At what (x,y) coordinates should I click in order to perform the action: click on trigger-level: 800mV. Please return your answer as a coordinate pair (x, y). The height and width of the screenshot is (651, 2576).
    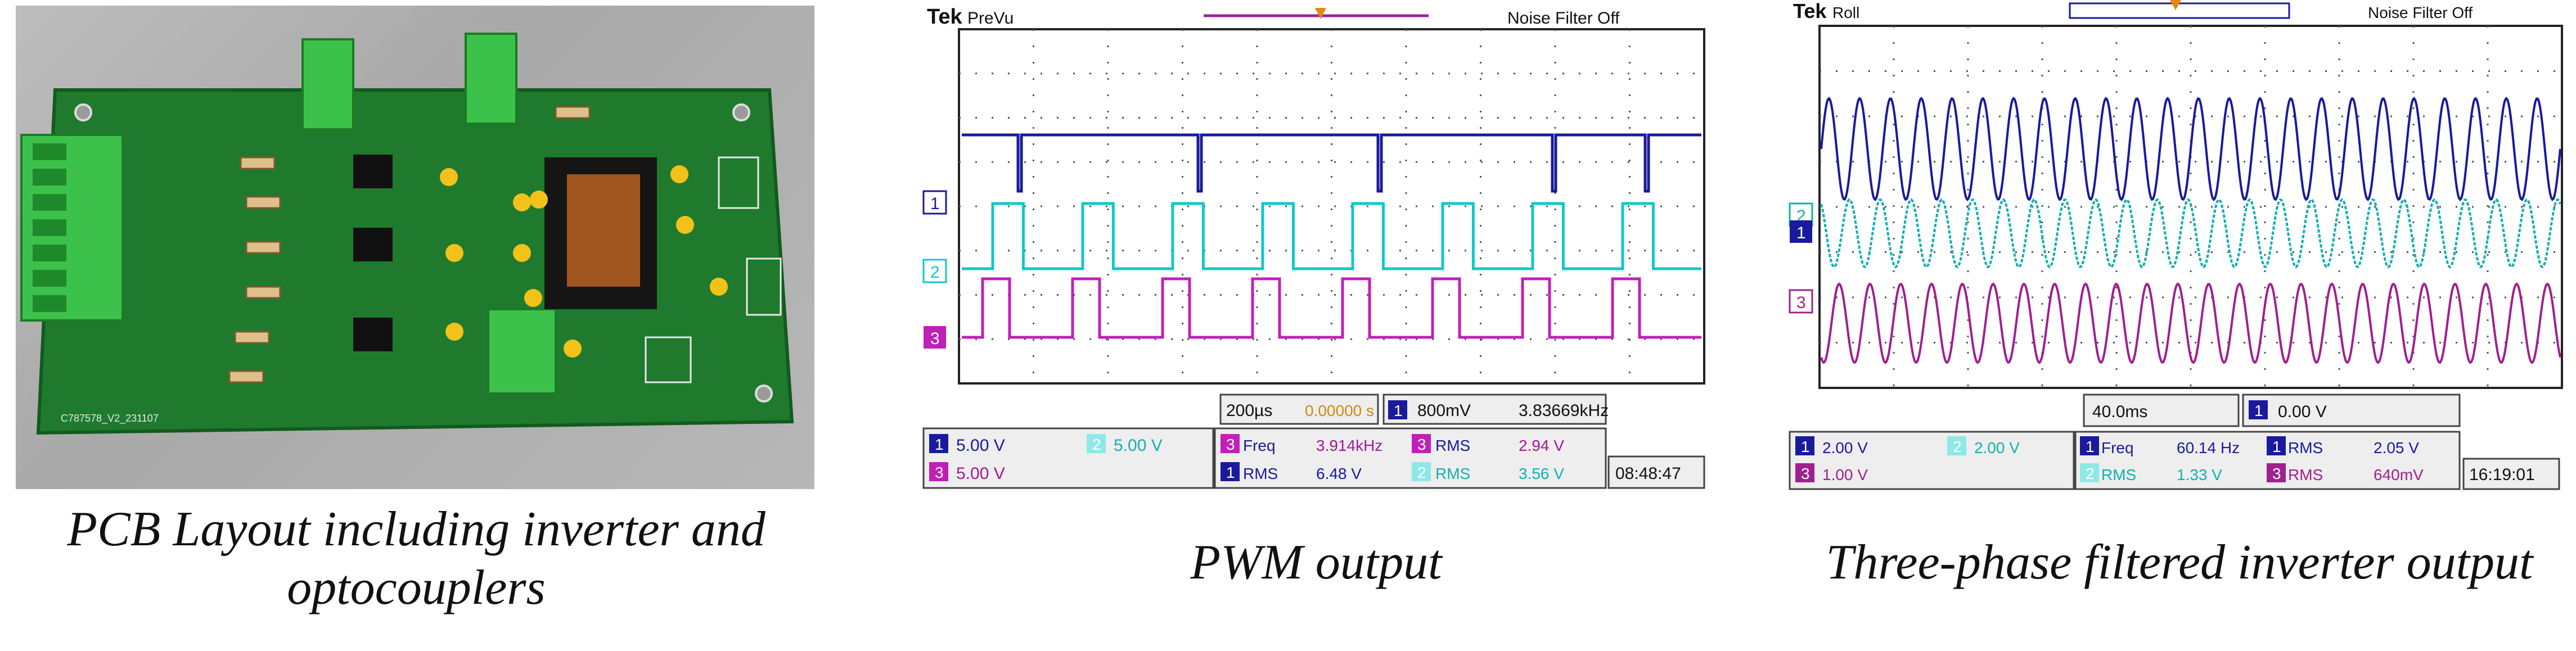
    Looking at the image, I should click on (1444, 411).